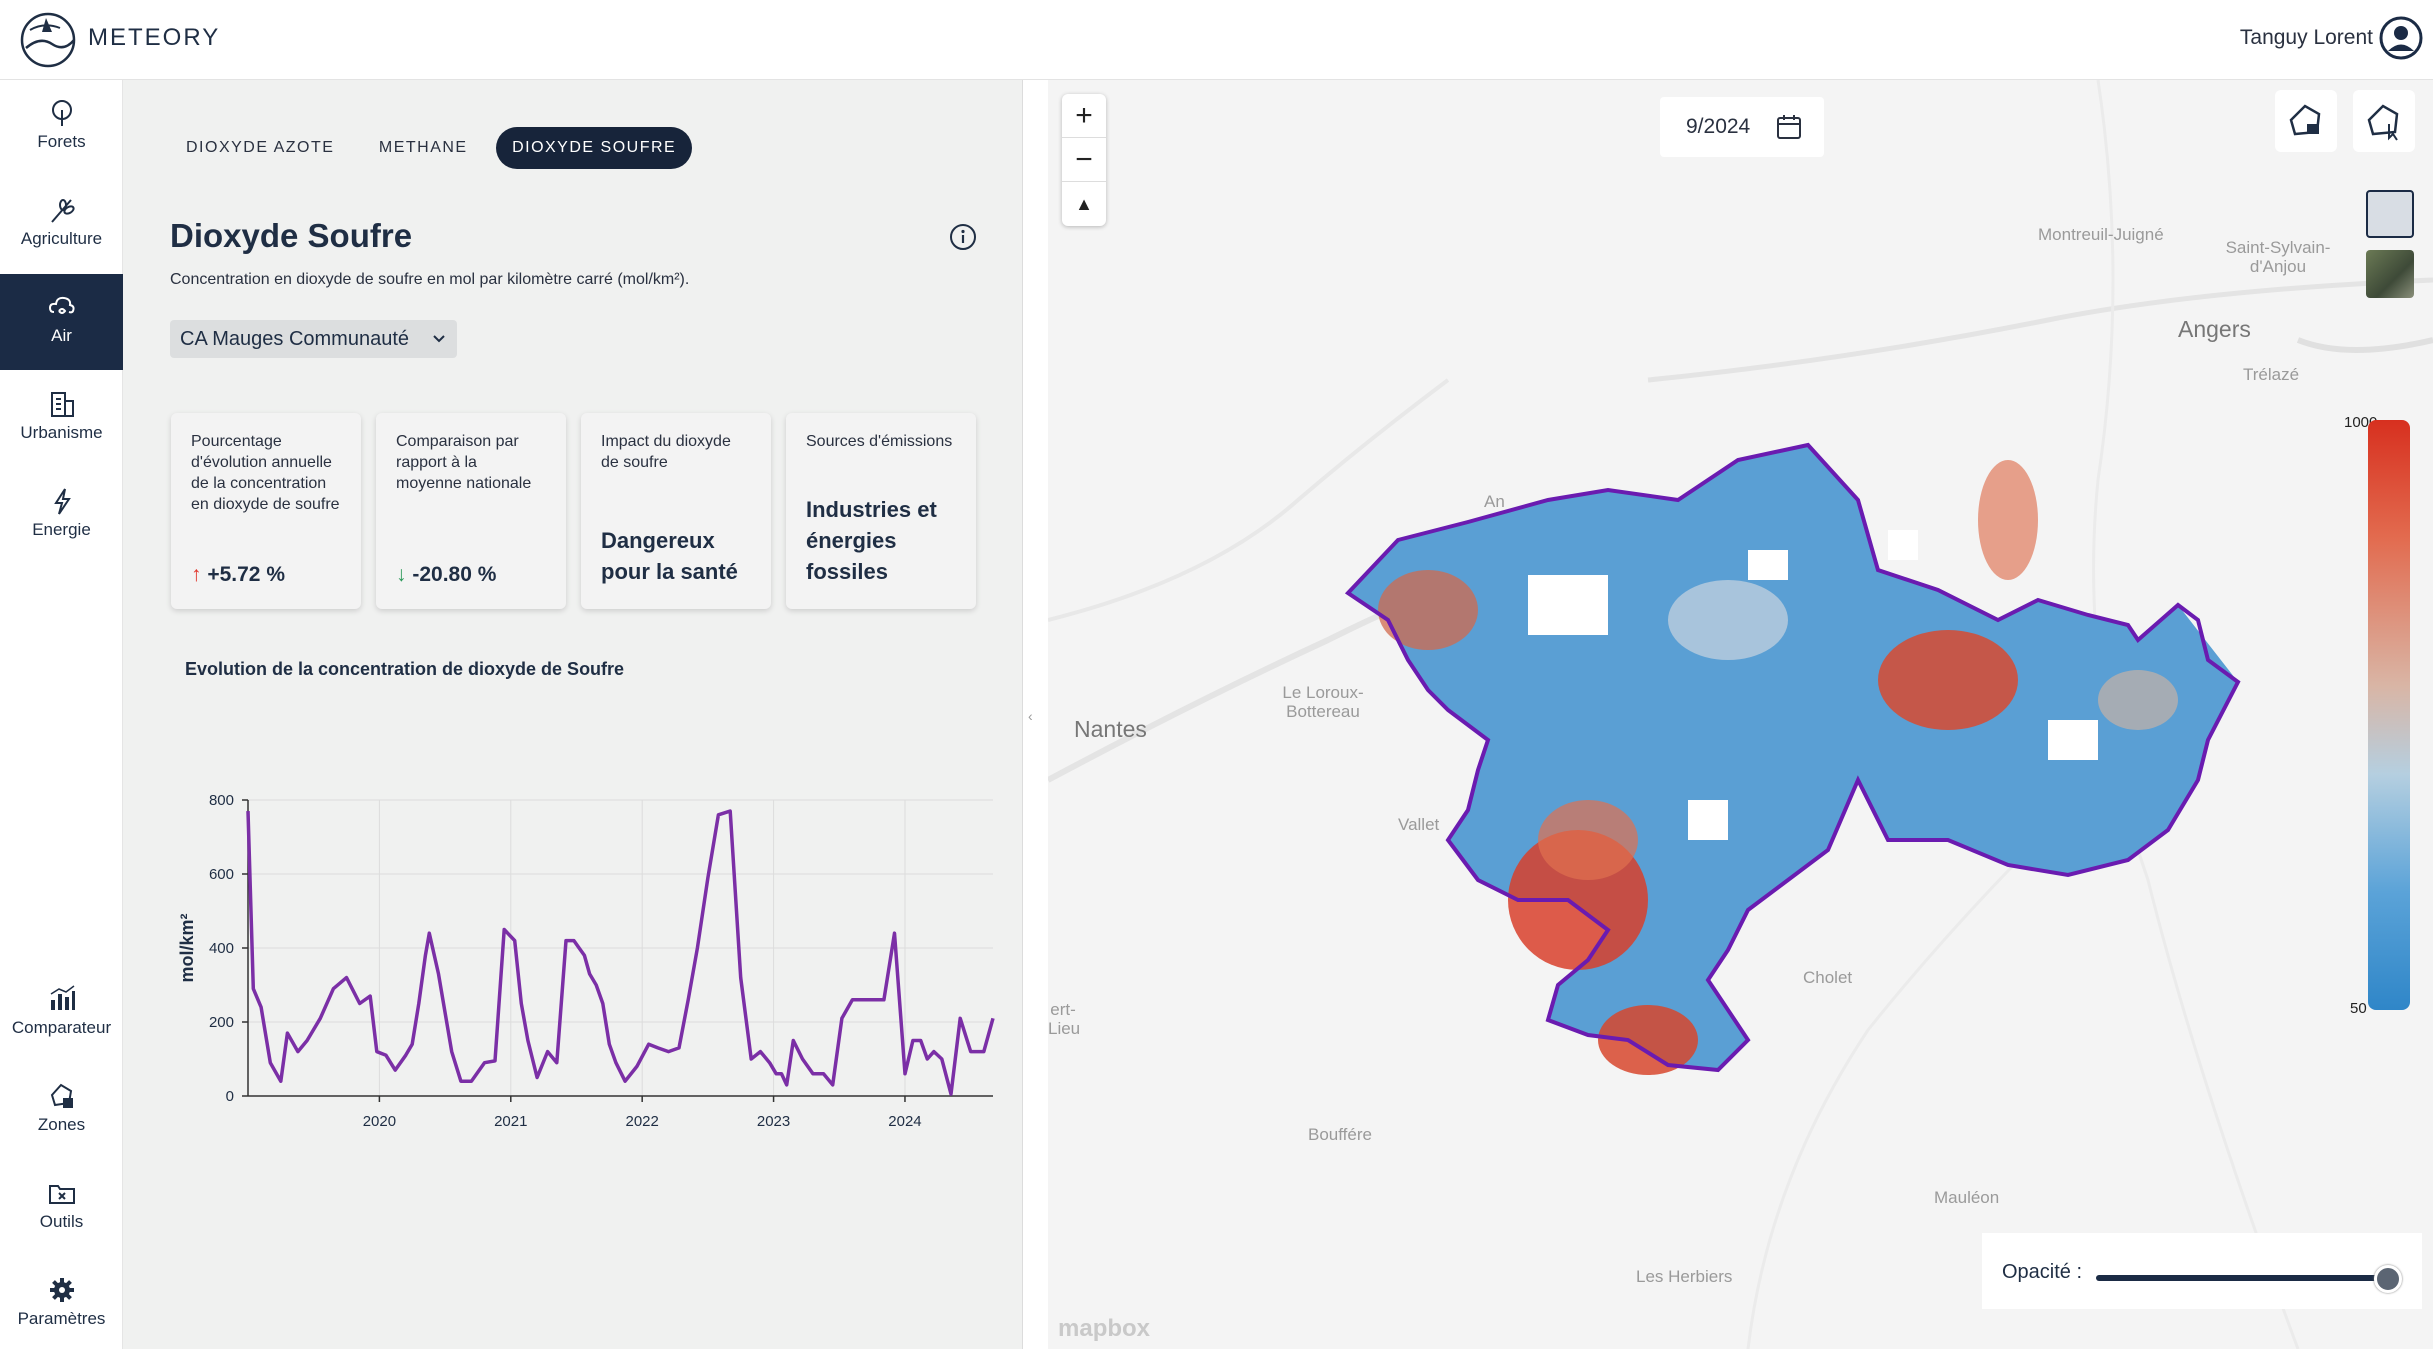 The height and width of the screenshot is (1353, 2433). What do you see at coordinates (61, 322) in the screenshot?
I see `sidebar-item-air: Air` at bounding box center [61, 322].